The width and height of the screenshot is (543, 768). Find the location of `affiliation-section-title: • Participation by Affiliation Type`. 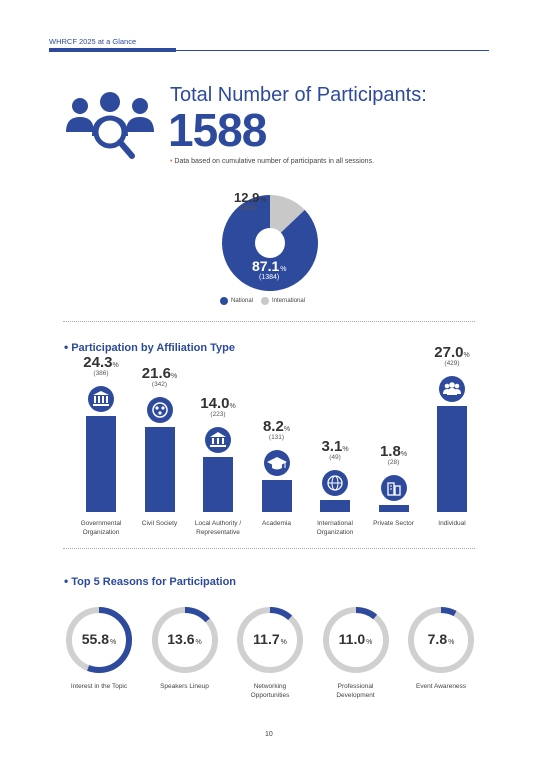

affiliation-section-title: • Participation by Affiliation Type is located at coordinates (149, 347).